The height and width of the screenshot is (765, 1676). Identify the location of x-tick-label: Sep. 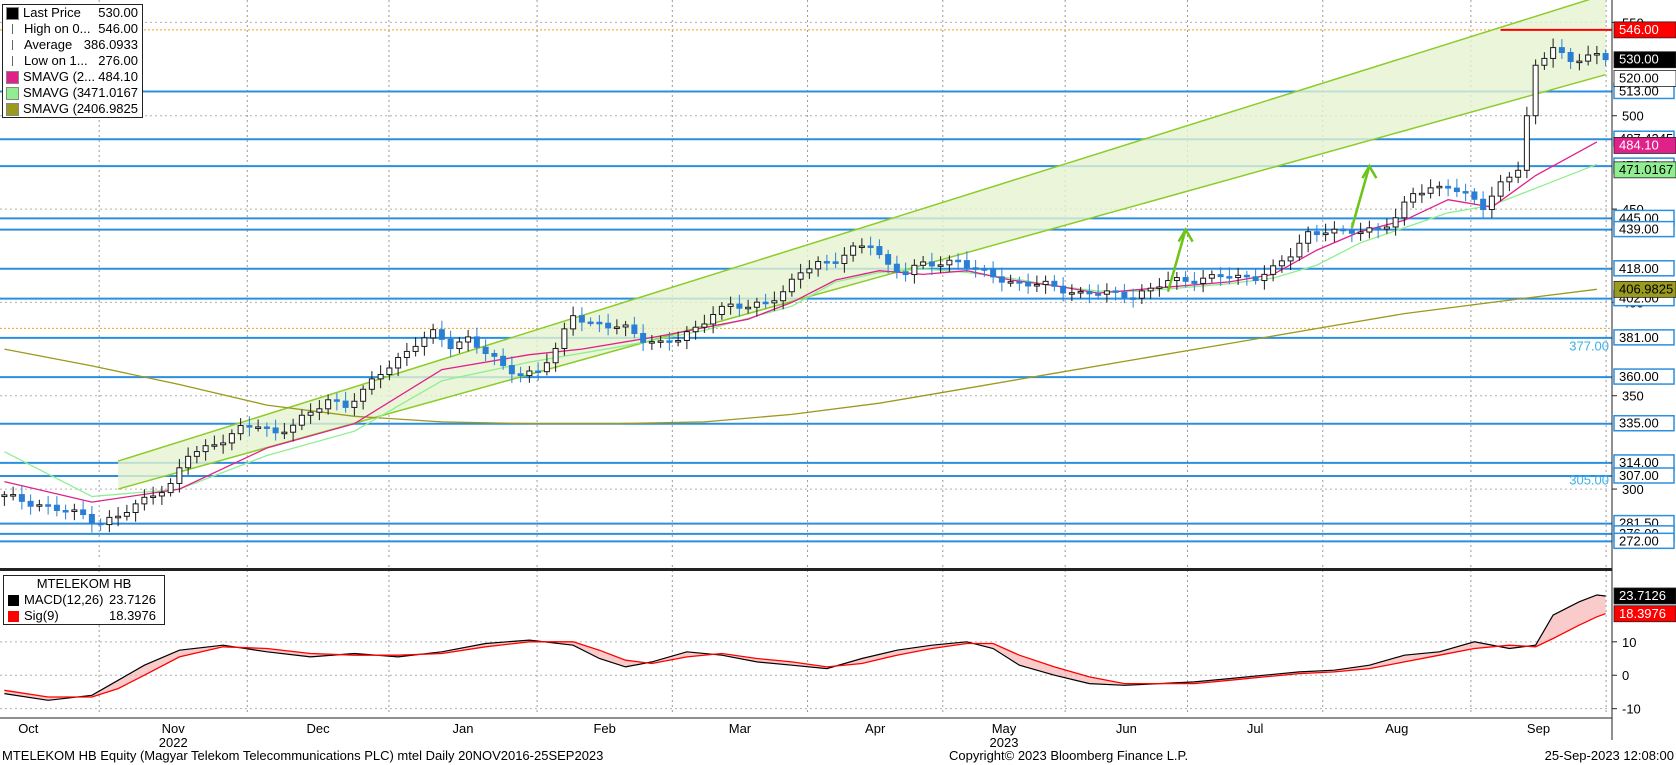
(1538, 728).